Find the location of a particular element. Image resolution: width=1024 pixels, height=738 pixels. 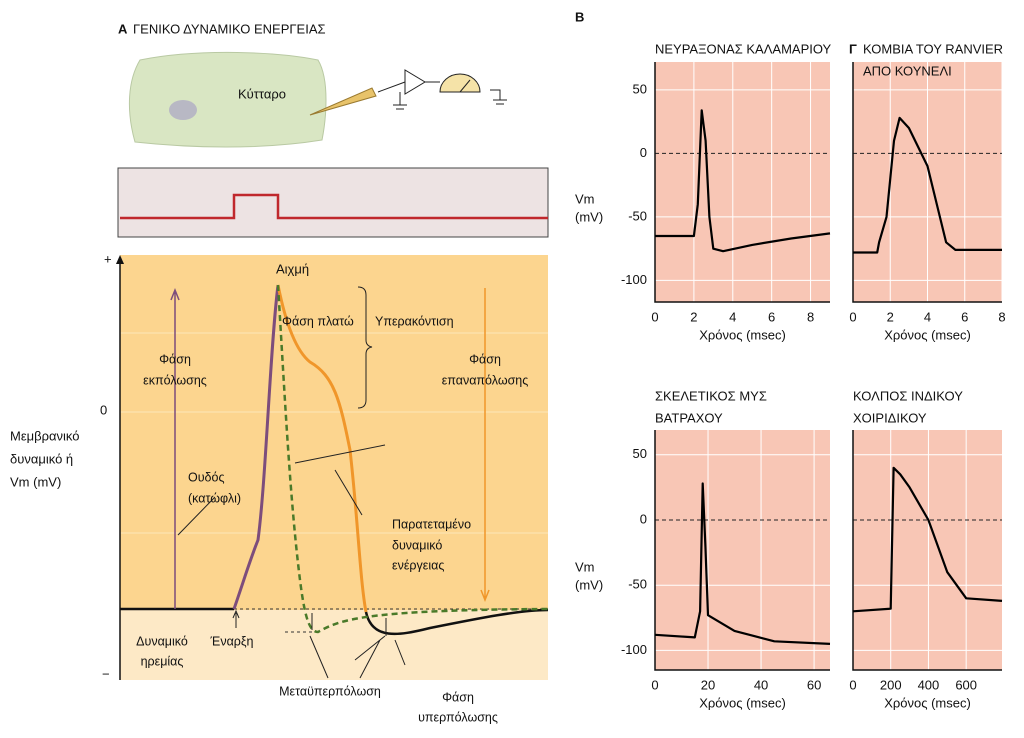

repolarization-curve is located at coordinates (322, 448).